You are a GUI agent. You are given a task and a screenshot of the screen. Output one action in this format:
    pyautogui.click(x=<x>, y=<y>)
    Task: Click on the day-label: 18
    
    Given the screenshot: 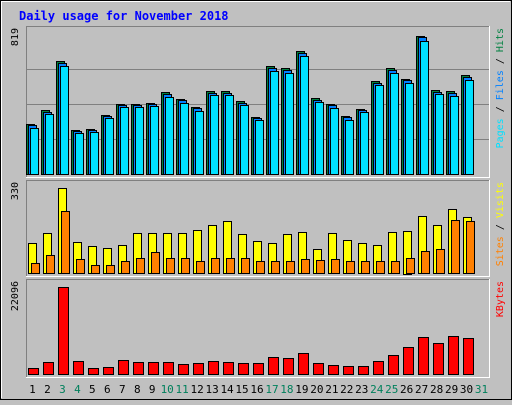 What is the action you would take?
    pyautogui.click(x=286, y=389)
    